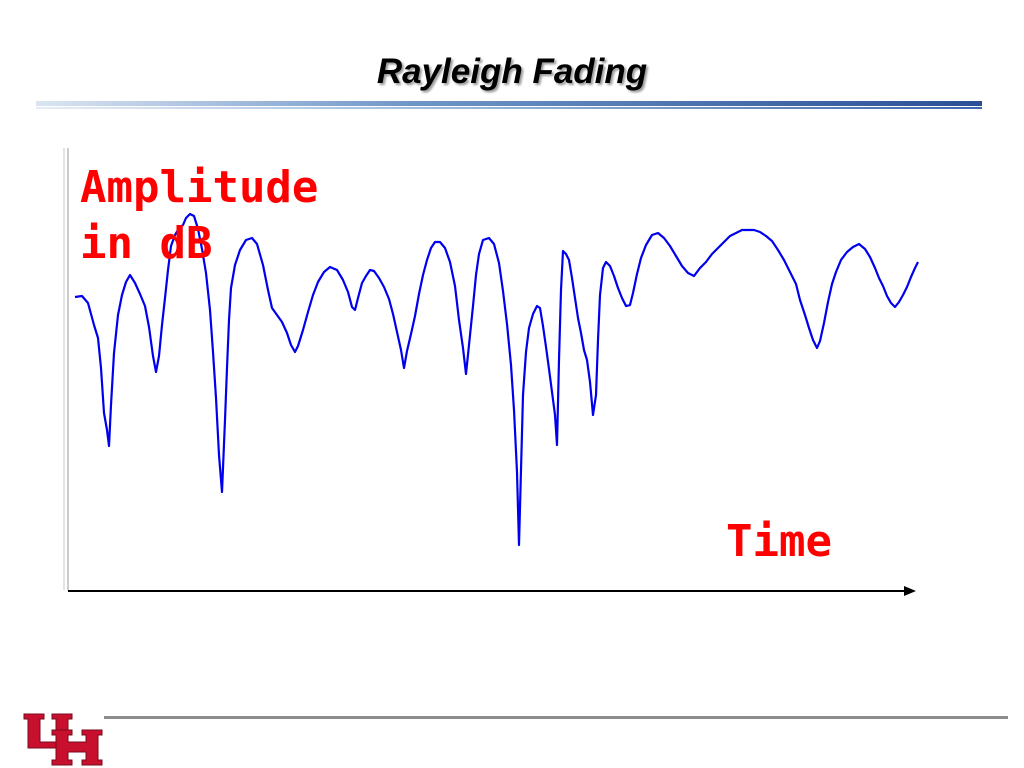  I want to click on y-axis-label-line2: in dB, so click(146, 243).